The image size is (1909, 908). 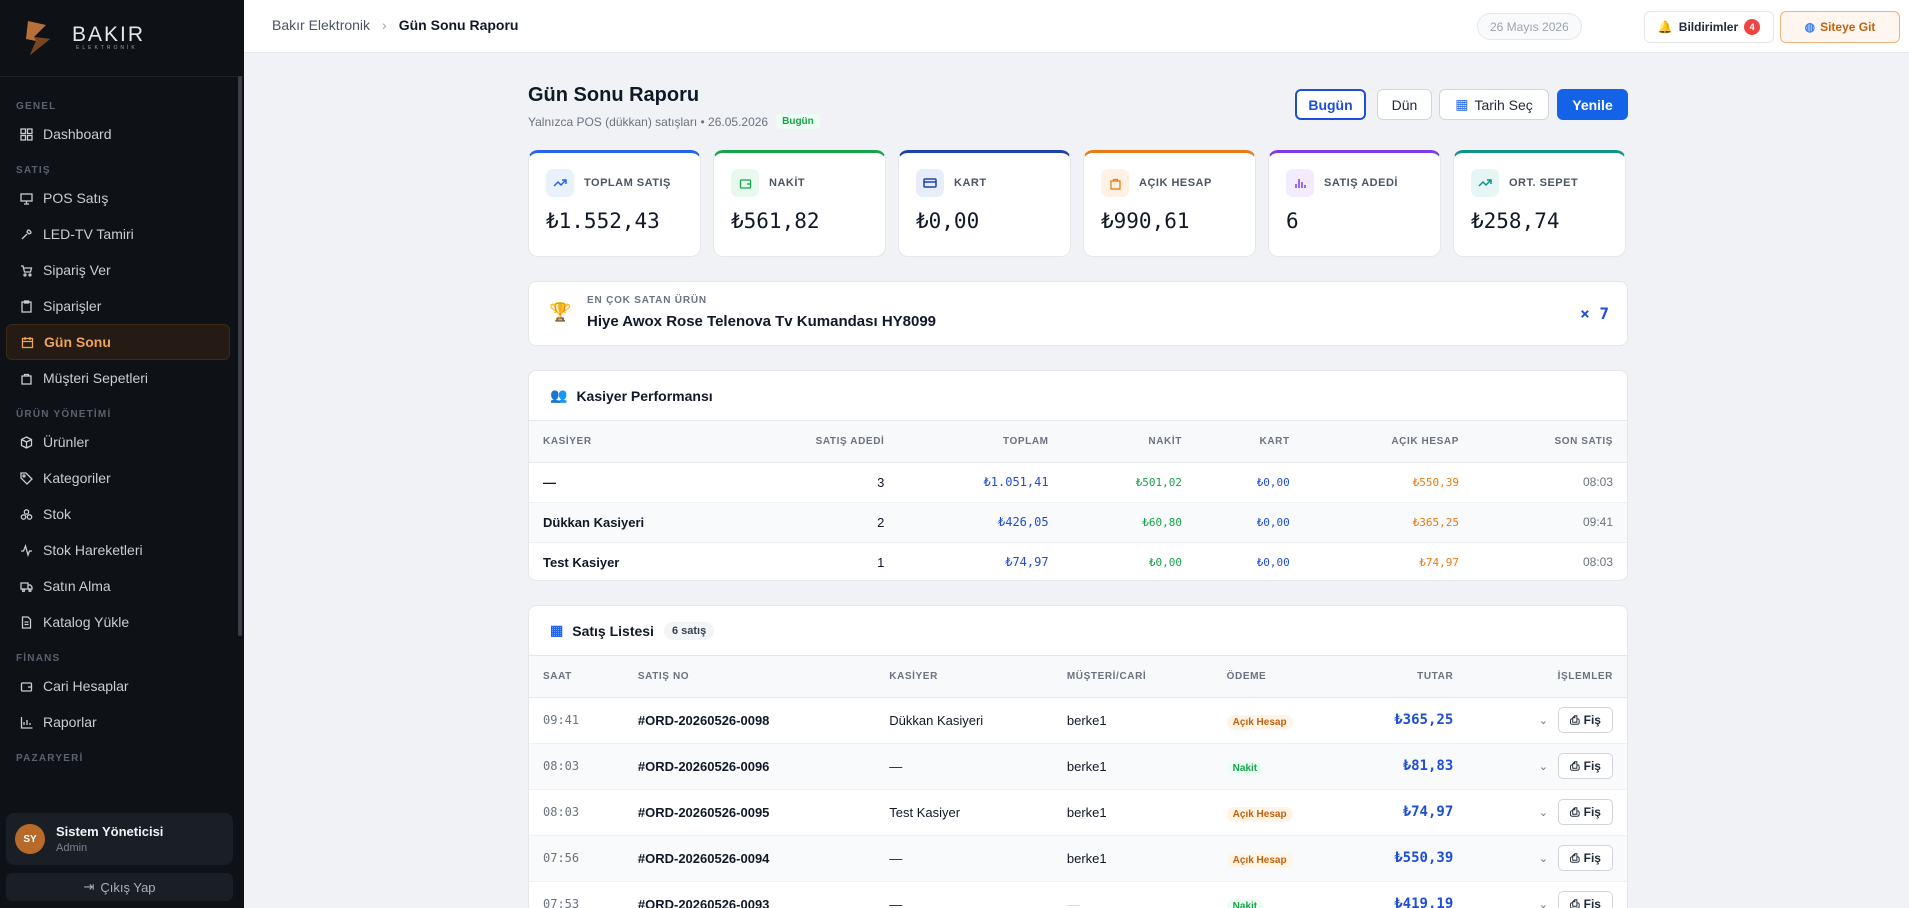 What do you see at coordinates (1129, 482) in the screenshot?
I see `cashier-cash: ₺501,02` at bounding box center [1129, 482].